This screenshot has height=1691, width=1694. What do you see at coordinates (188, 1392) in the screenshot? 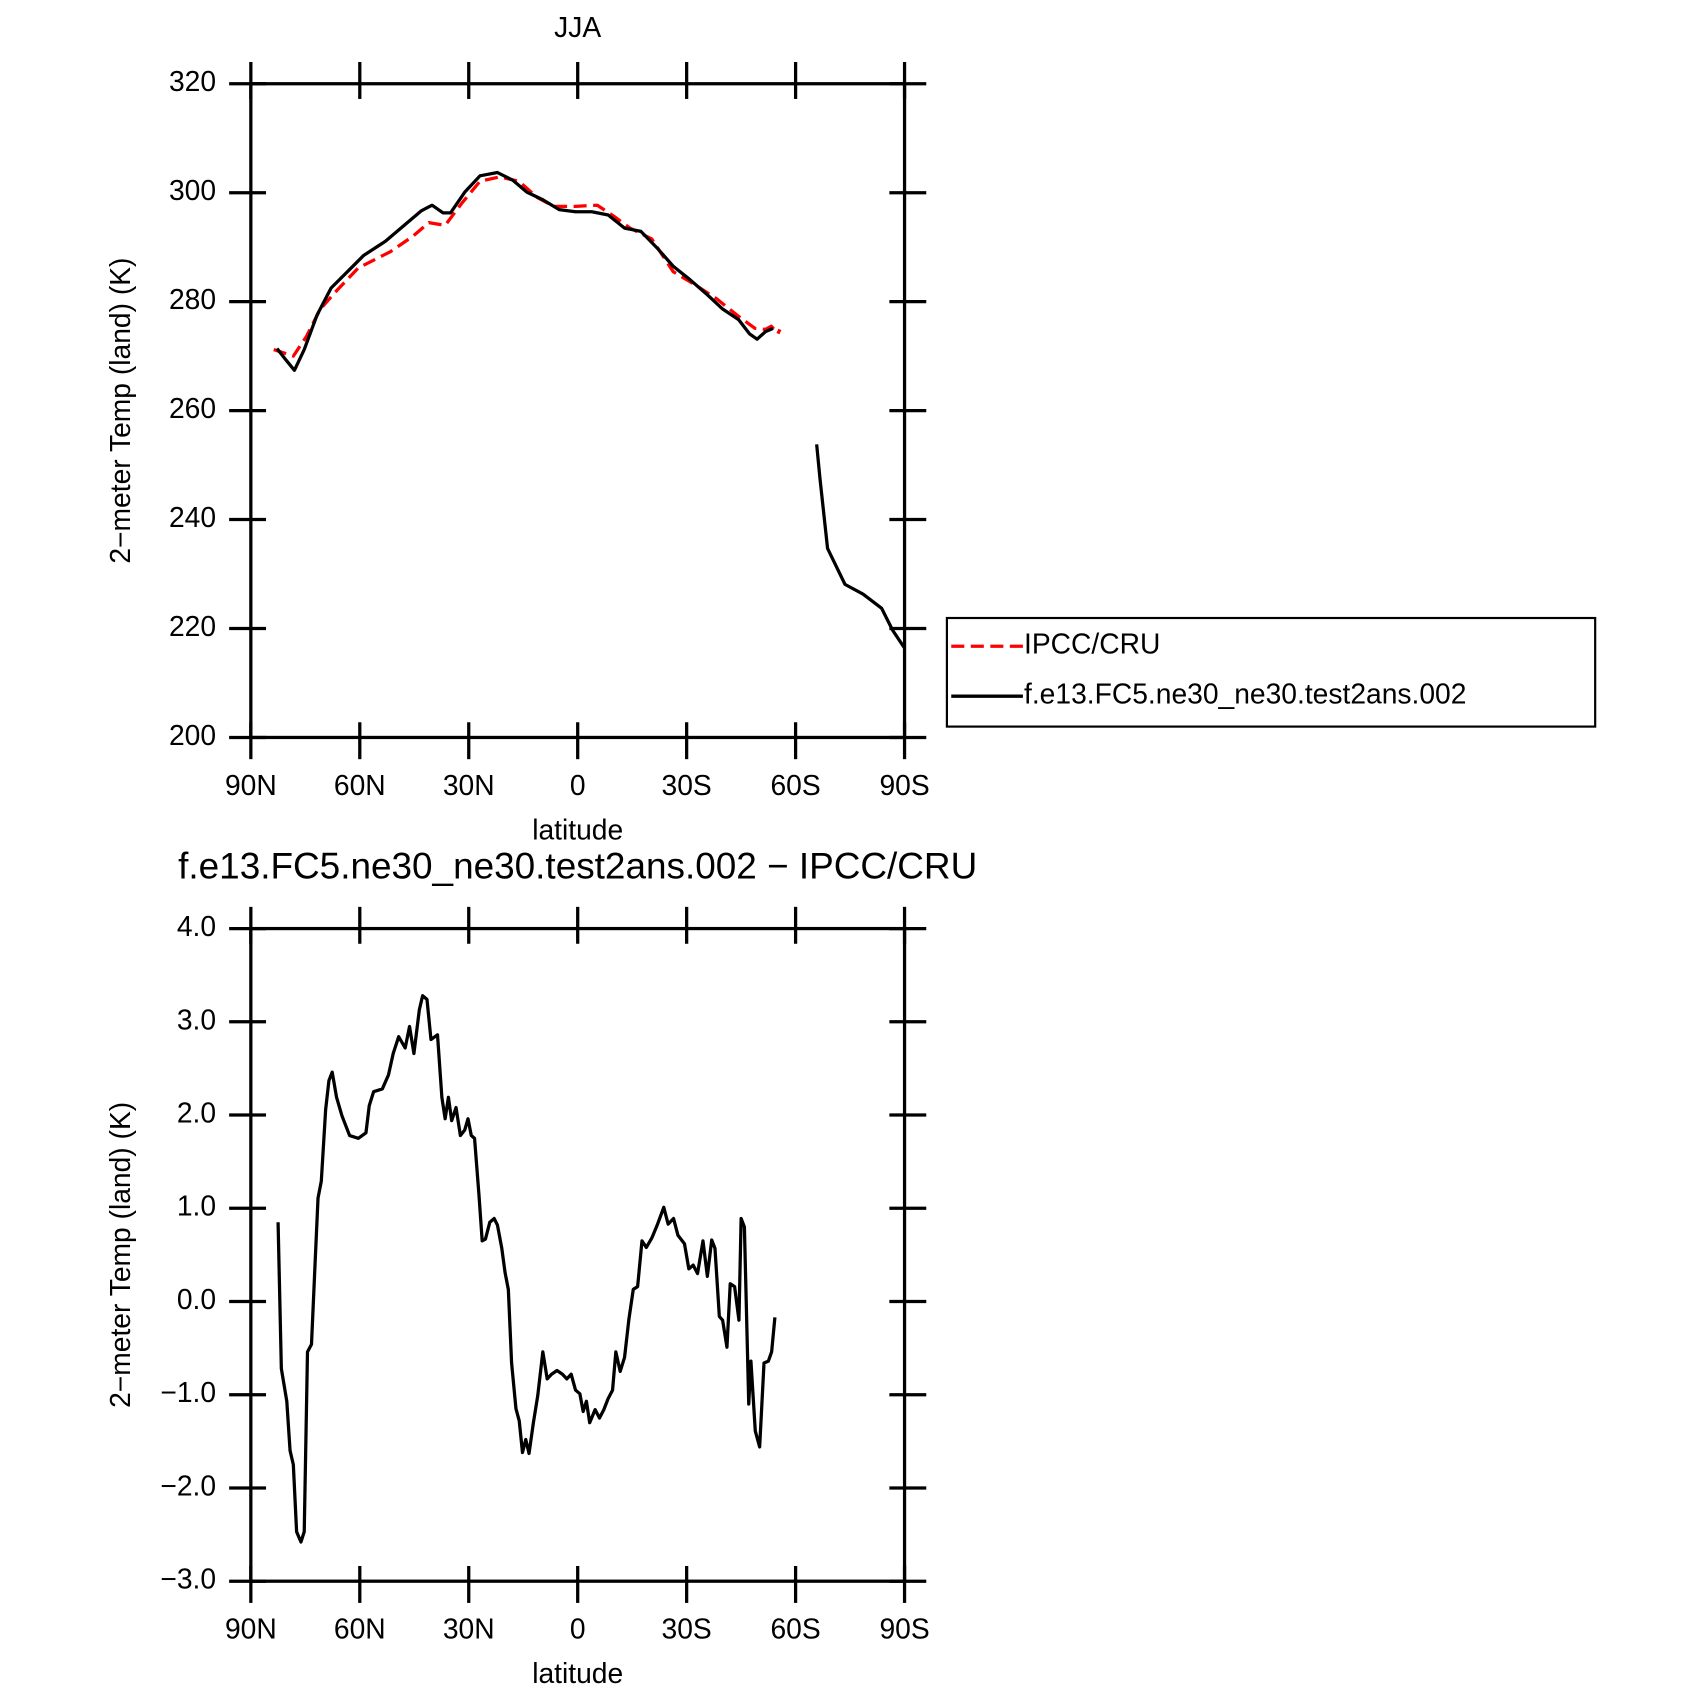
I see `y-tick-label: −1.0` at bounding box center [188, 1392].